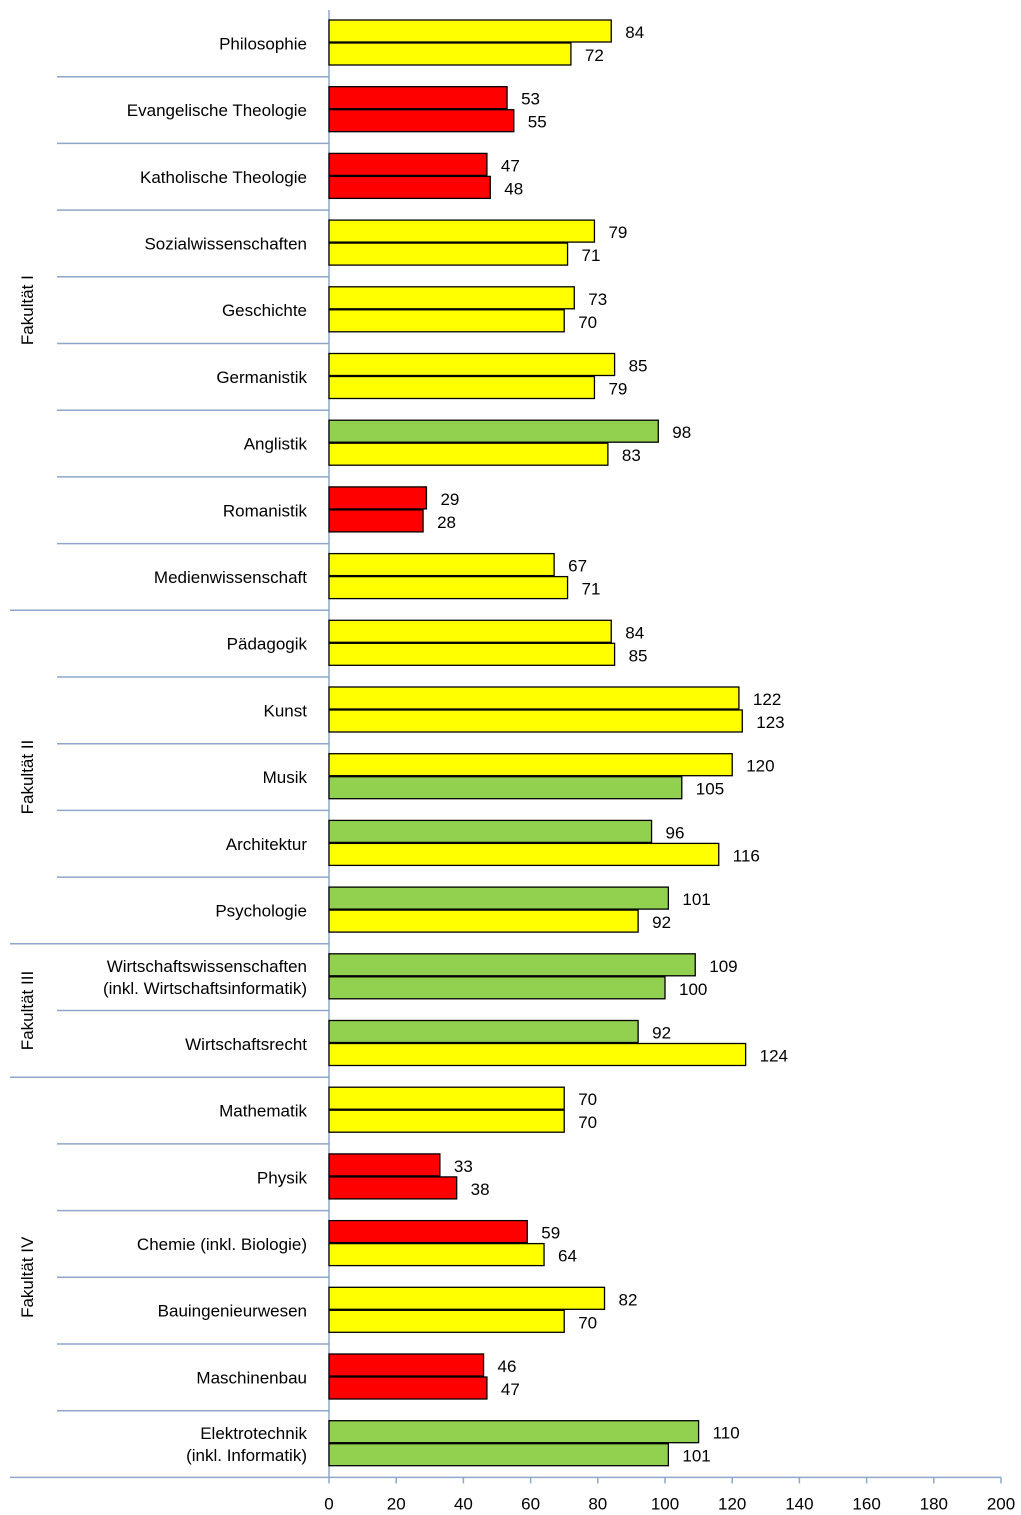 Image resolution: width=1021 pixels, height=1515 pixels. I want to click on data-label: 83, so click(631, 455).